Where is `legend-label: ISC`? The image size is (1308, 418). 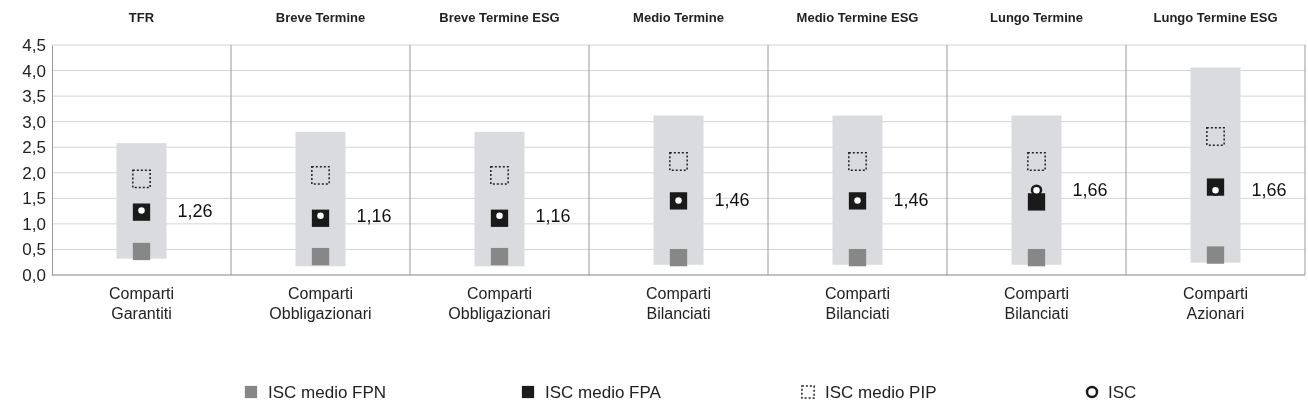
legend-label: ISC is located at coordinates (1122, 392).